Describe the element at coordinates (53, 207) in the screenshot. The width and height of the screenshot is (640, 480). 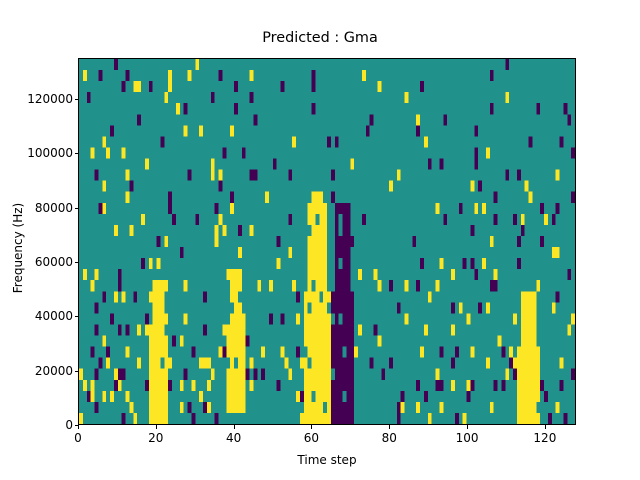
I see `y-tick-label: 80000` at that location.